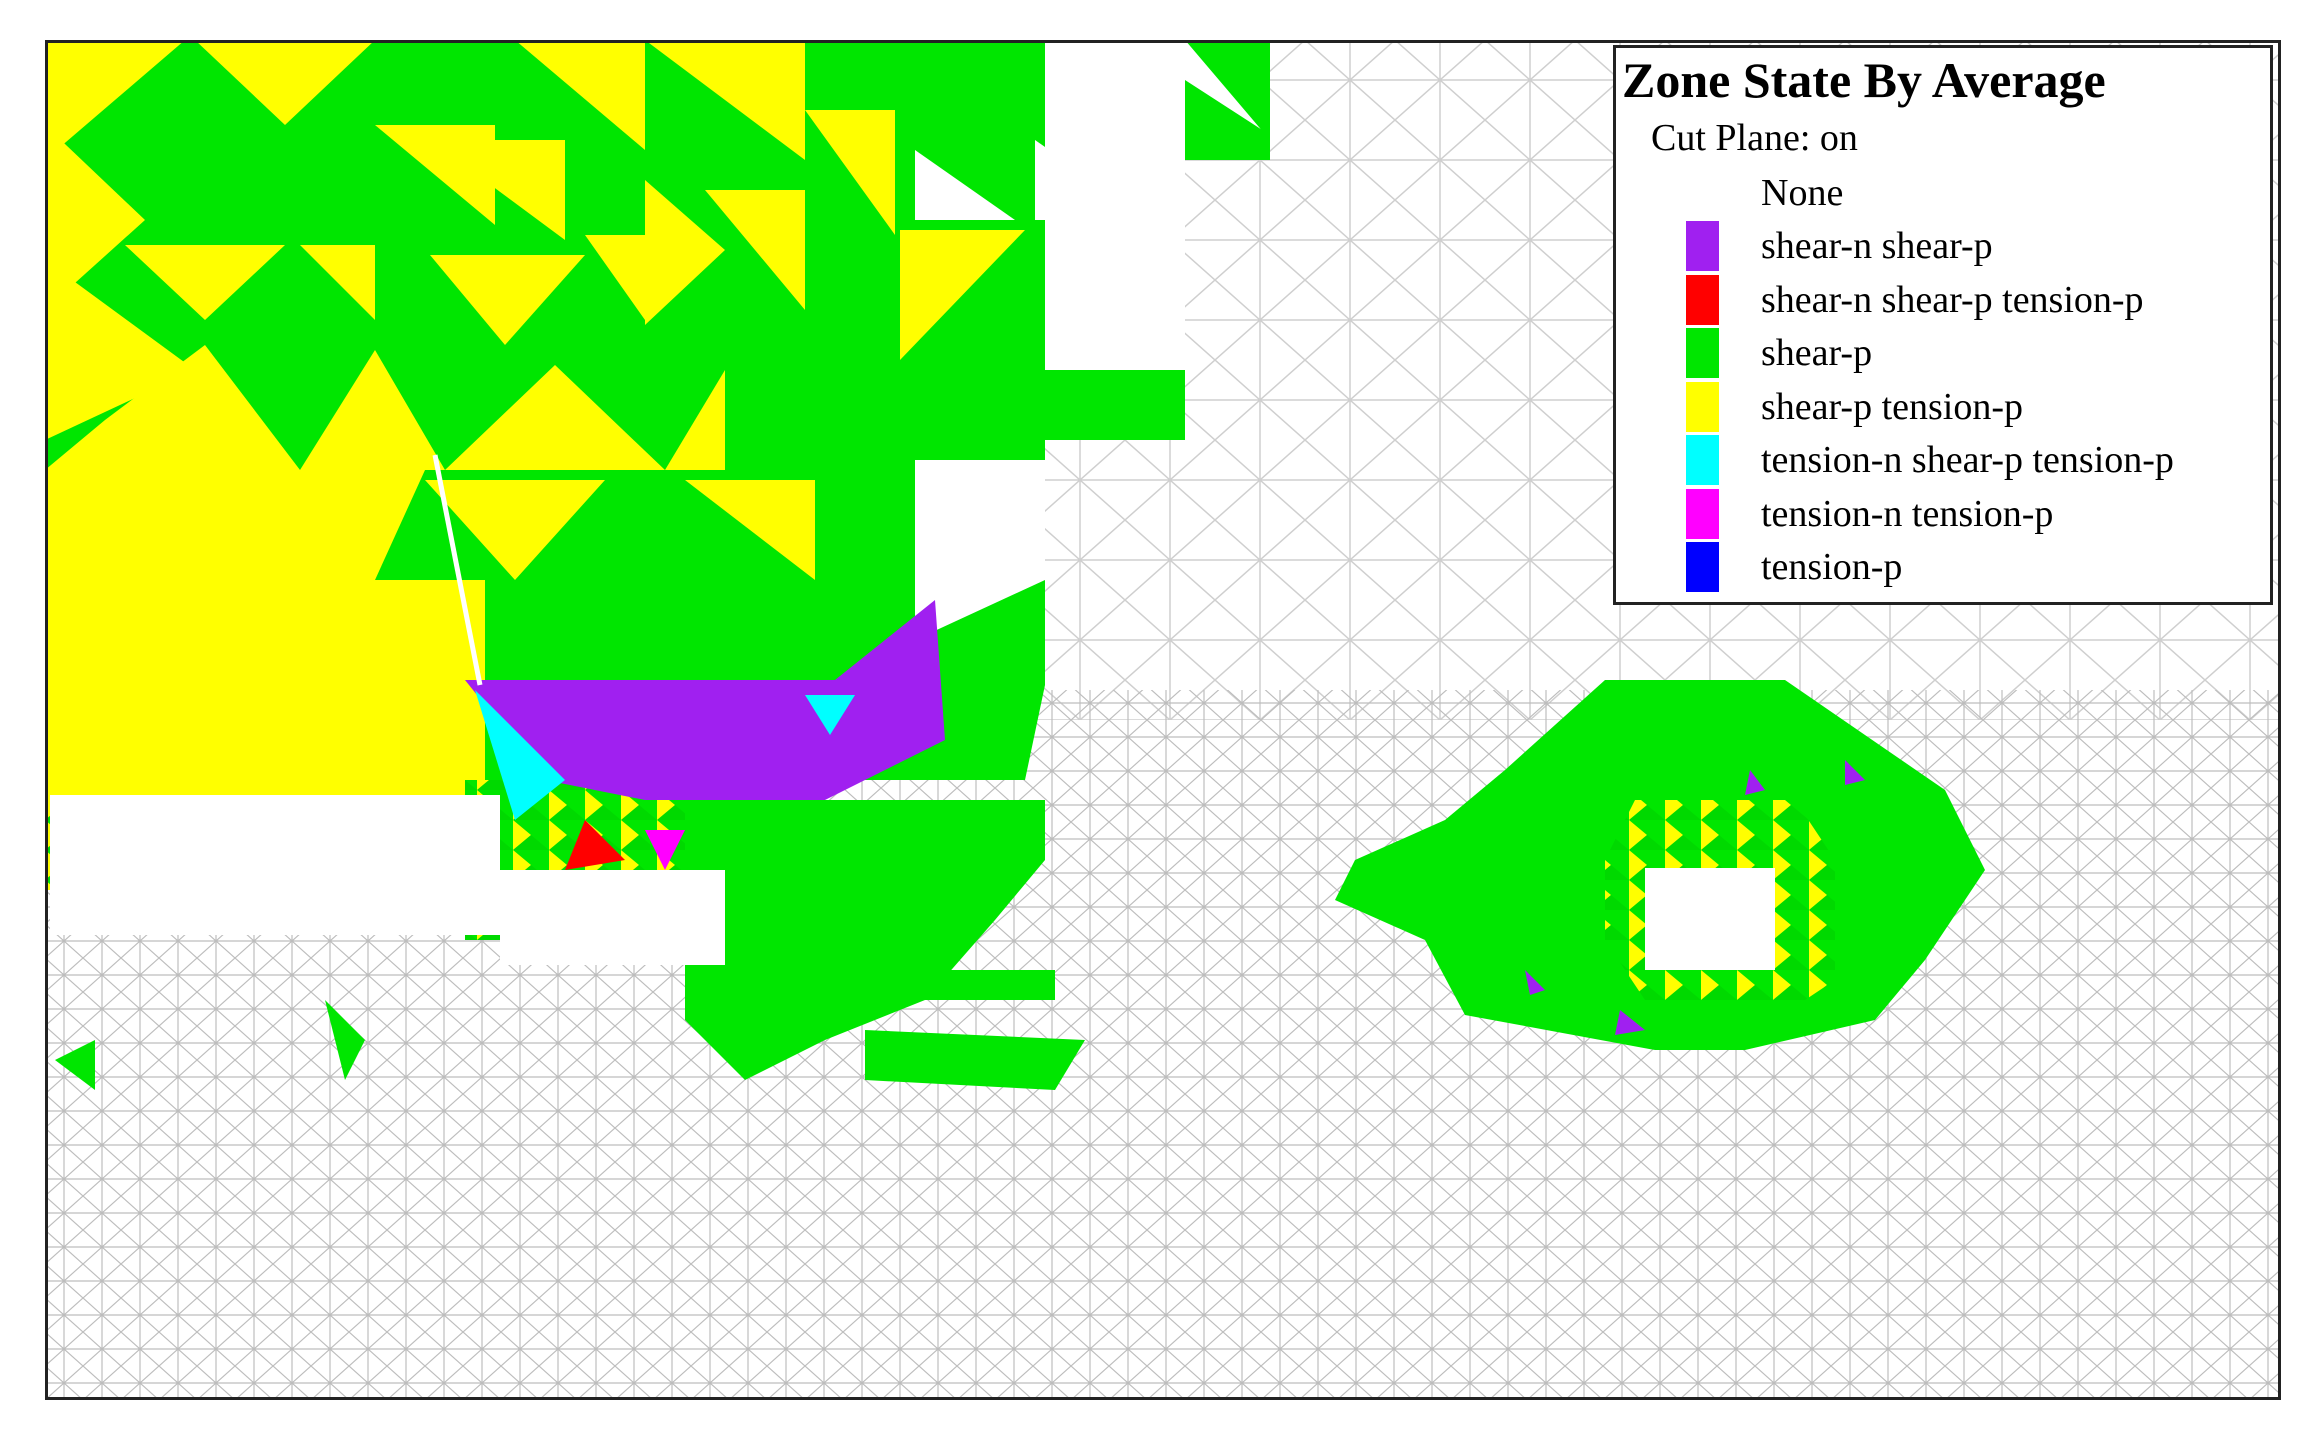 This screenshot has width=2320, height=1444. Describe the element at coordinates (612, 917) in the screenshot. I see `excavation-left-step` at that location.